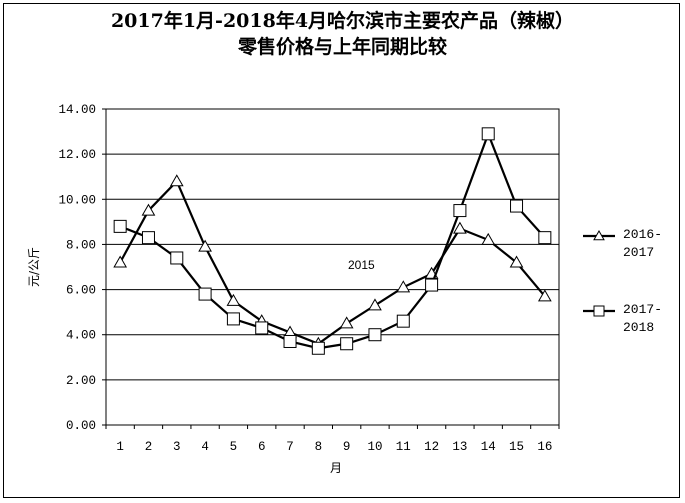  I want to click on x-tick-label: 13, so click(459, 447).